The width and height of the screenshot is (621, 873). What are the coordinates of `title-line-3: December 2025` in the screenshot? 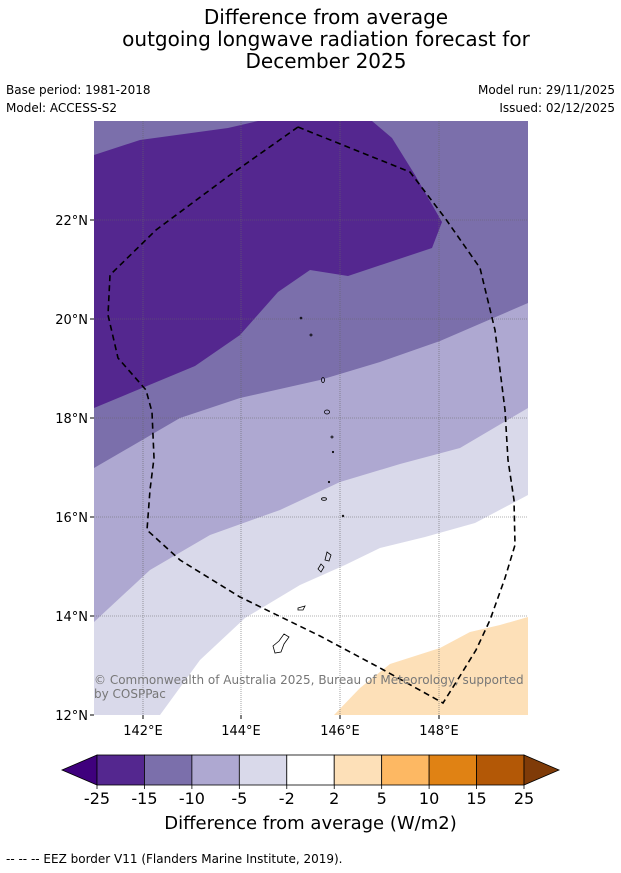 It's located at (326, 61).